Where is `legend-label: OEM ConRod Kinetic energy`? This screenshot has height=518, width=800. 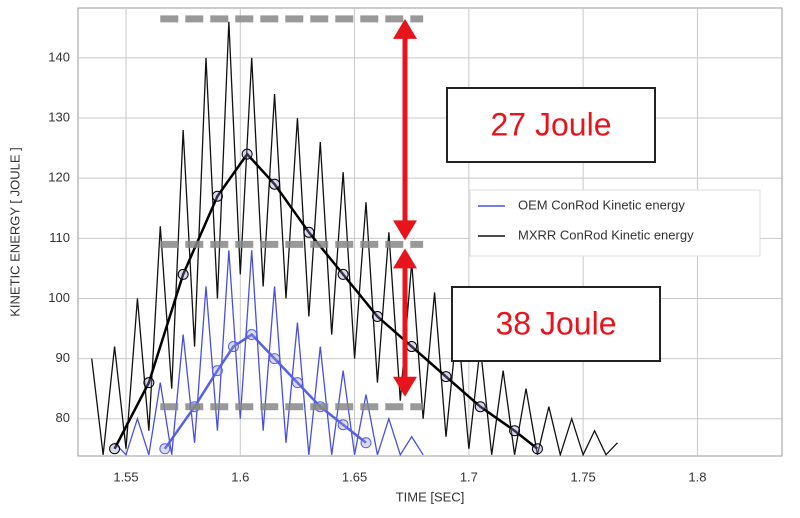 legend-label: OEM ConRod Kinetic energy is located at coordinates (601, 204).